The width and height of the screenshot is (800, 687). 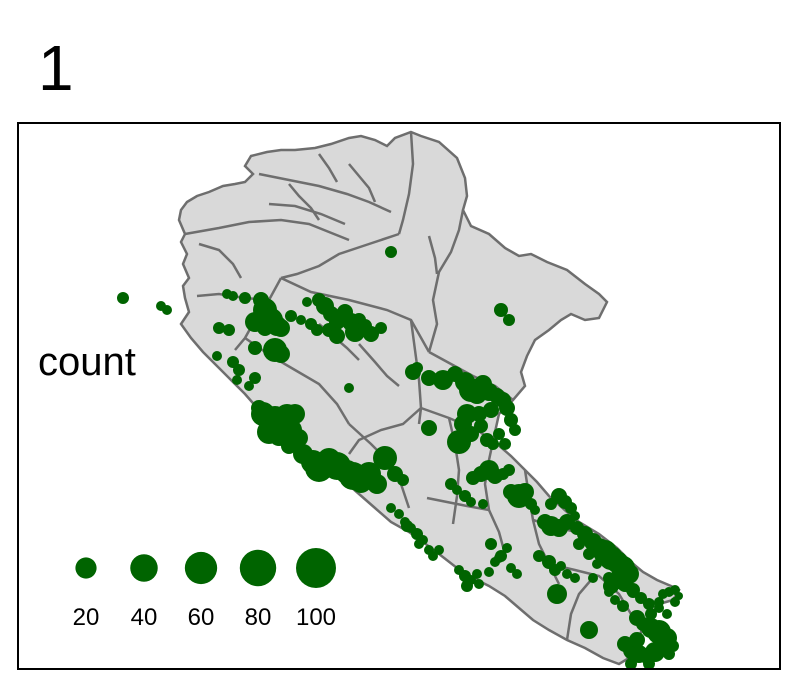 I want to click on legend-label-60: 60, so click(x=201, y=617).